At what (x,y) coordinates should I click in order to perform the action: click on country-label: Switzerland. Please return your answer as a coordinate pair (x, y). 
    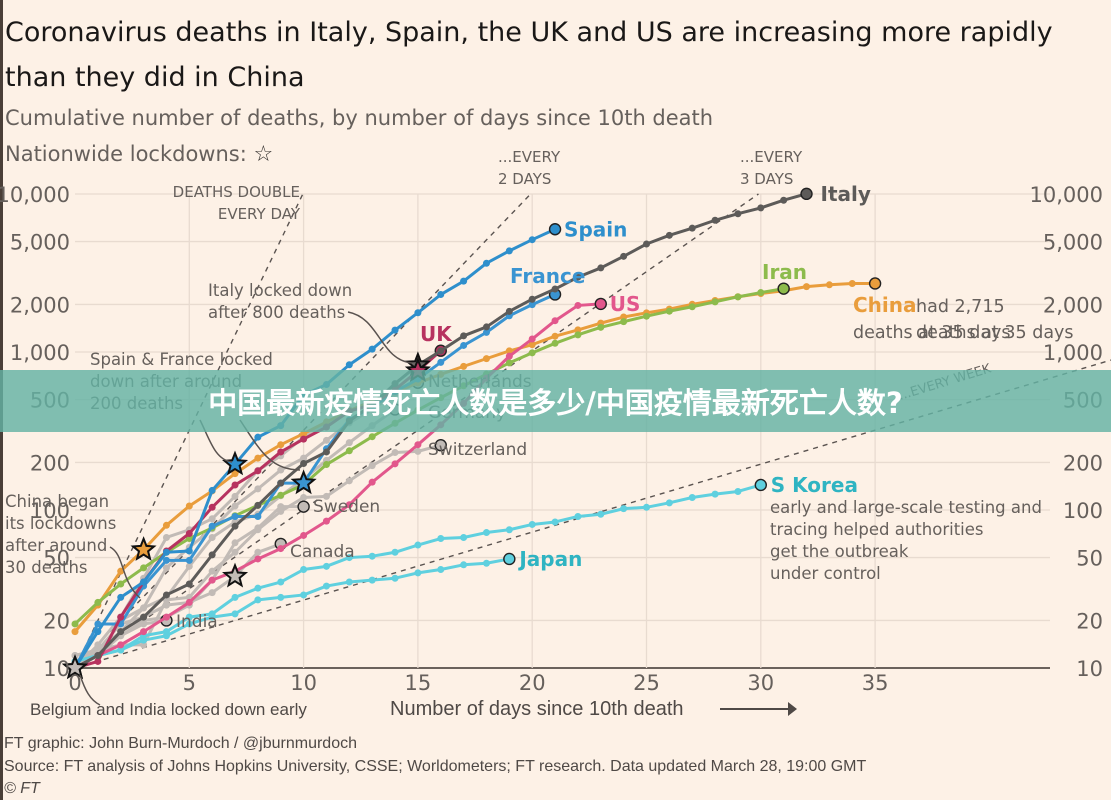
    Looking at the image, I should click on (477, 450).